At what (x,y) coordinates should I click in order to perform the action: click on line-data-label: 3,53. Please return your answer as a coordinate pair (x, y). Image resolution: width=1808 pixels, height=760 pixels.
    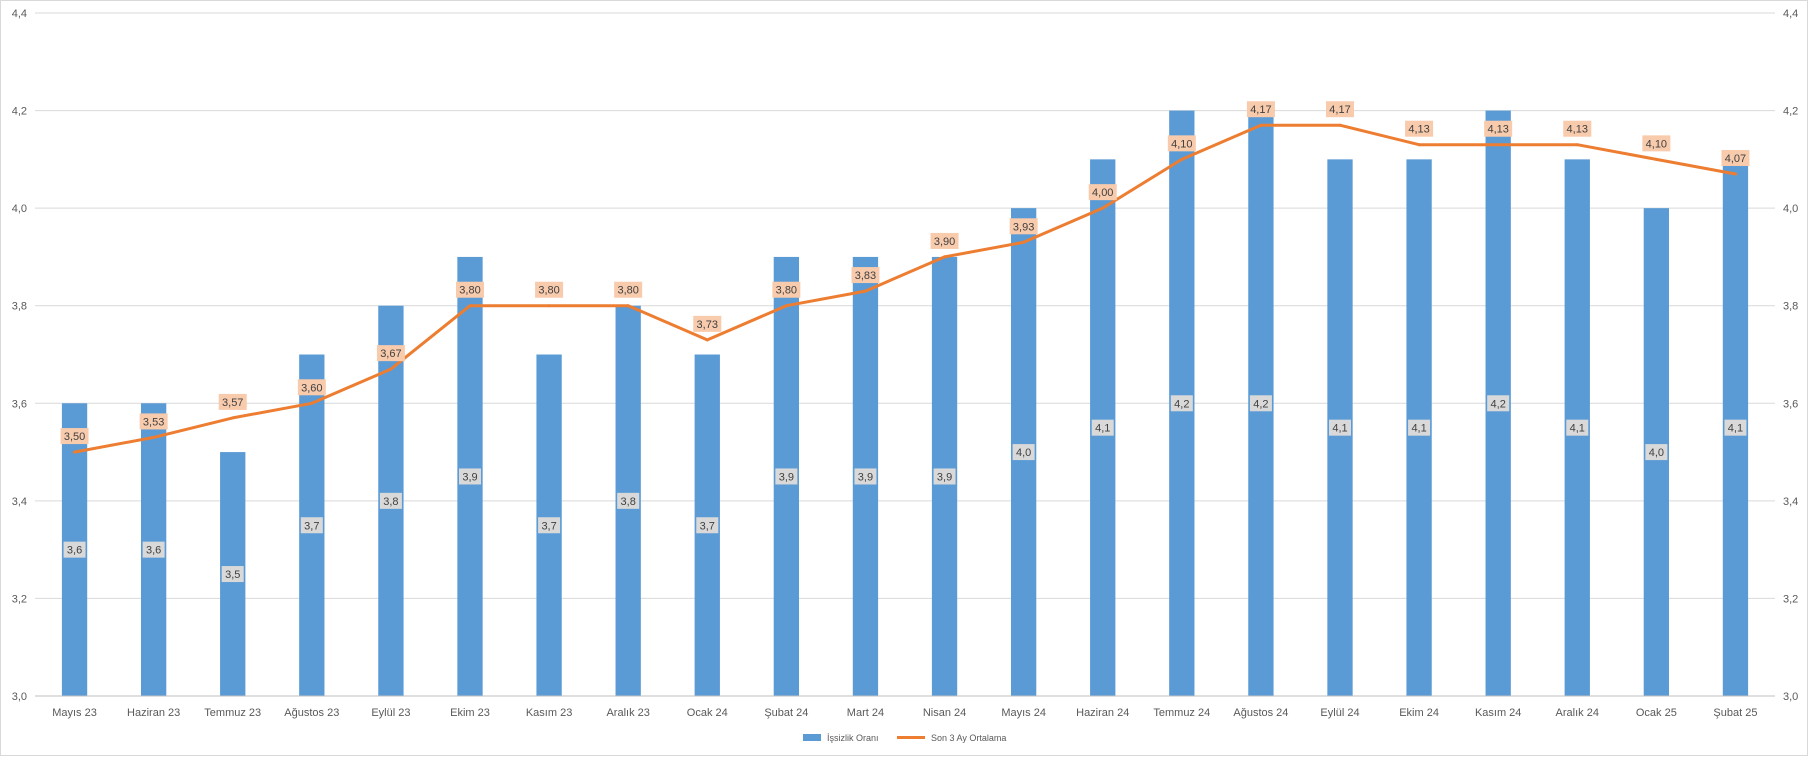
    Looking at the image, I should click on (153, 422).